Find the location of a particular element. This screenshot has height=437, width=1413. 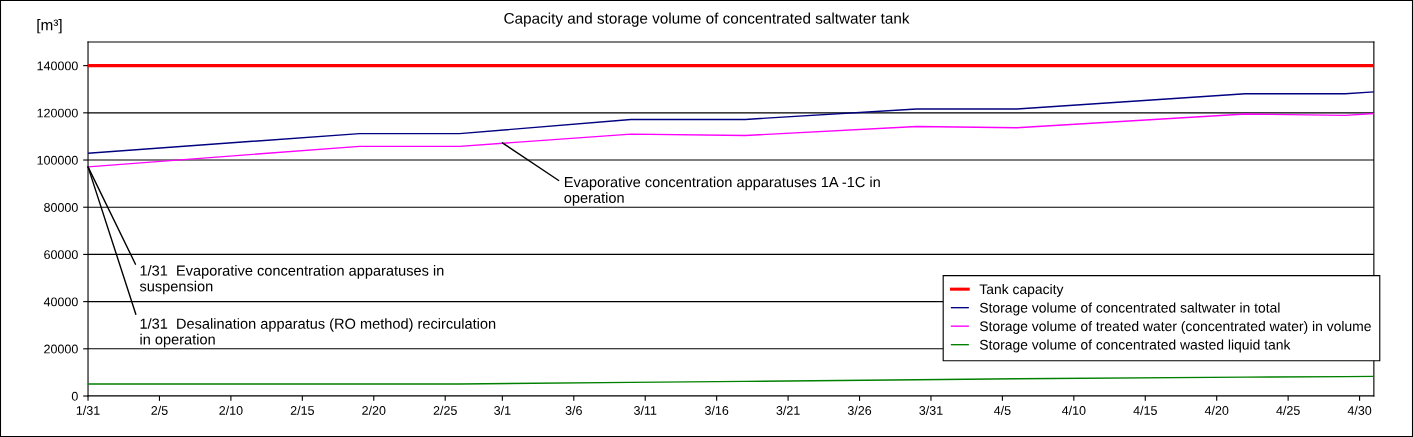

y-tick-label: 80000 is located at coordinates (61, 207).